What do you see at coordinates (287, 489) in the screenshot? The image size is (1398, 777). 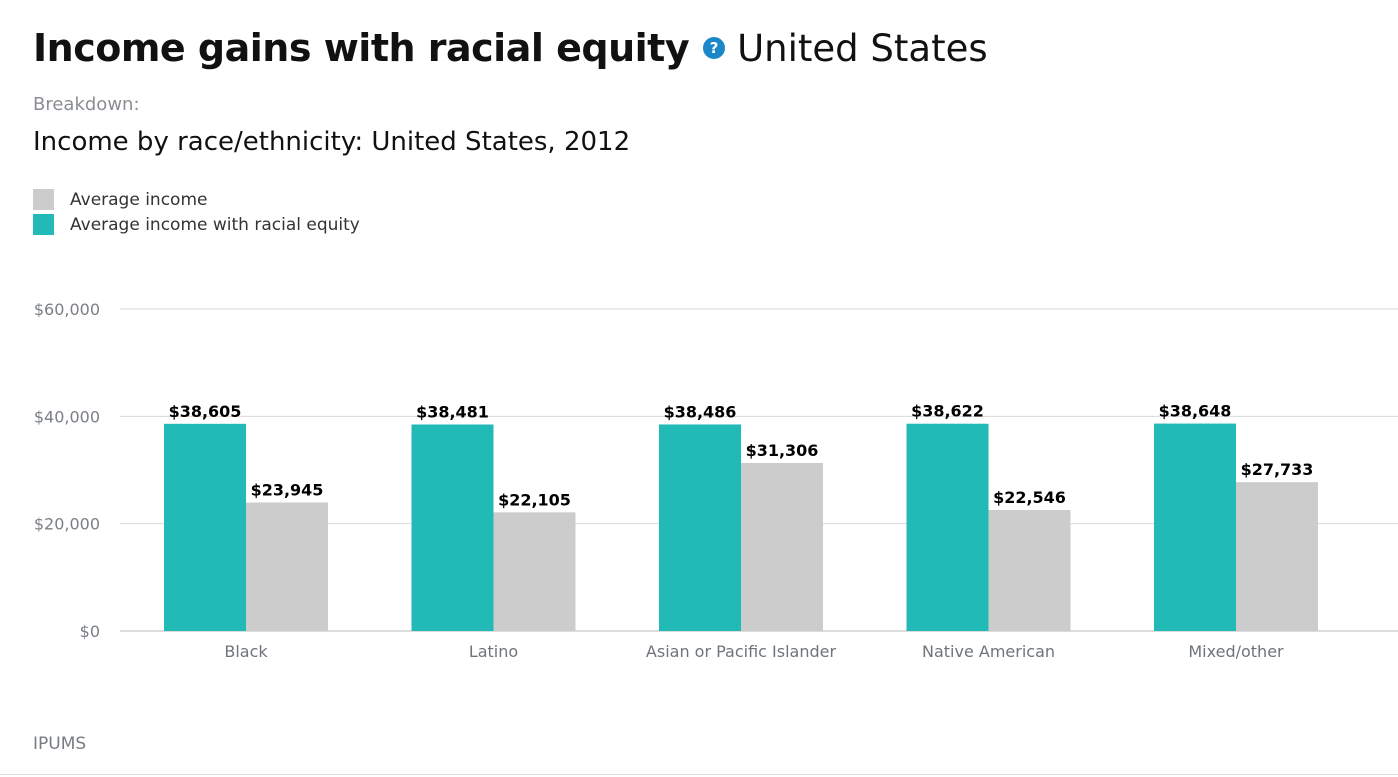 I see `data-label: $23,945` at bounding box center [287, 489].